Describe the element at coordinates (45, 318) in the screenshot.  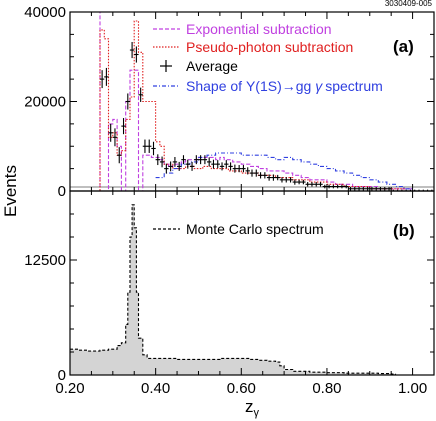
I see `panel-b-y-tick-labels: 0 12500` at that location.